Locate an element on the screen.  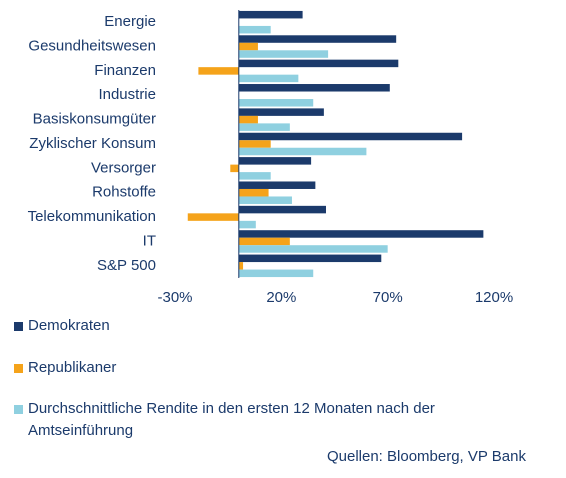
category-label: S&P 500 is located at coordinates (126, 265).